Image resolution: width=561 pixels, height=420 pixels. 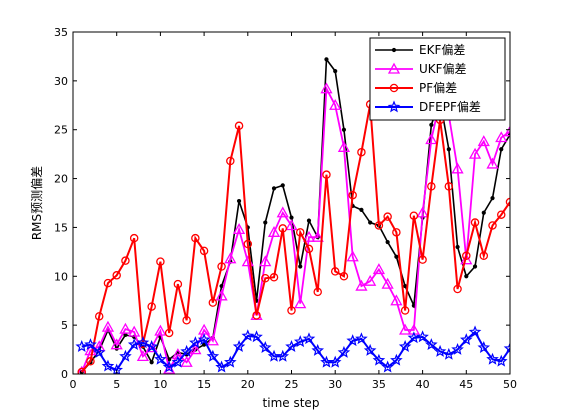 I want to click on legend-label: DFEPF偏差, so click(x=450, y=106).